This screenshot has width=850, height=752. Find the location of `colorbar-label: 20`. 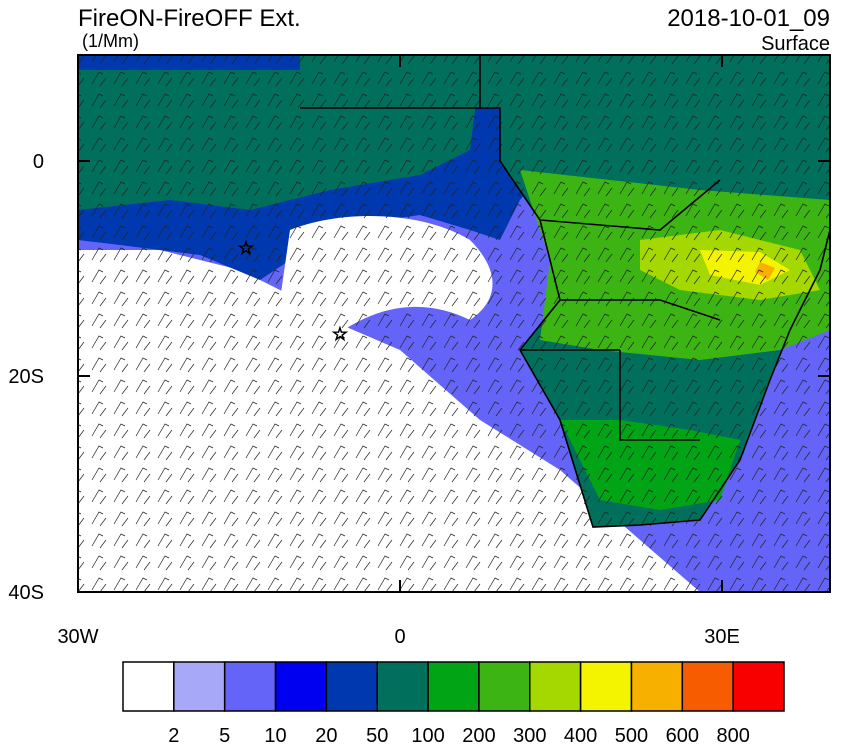

colorbar-label: 20 is located at coordinates (326, 736).